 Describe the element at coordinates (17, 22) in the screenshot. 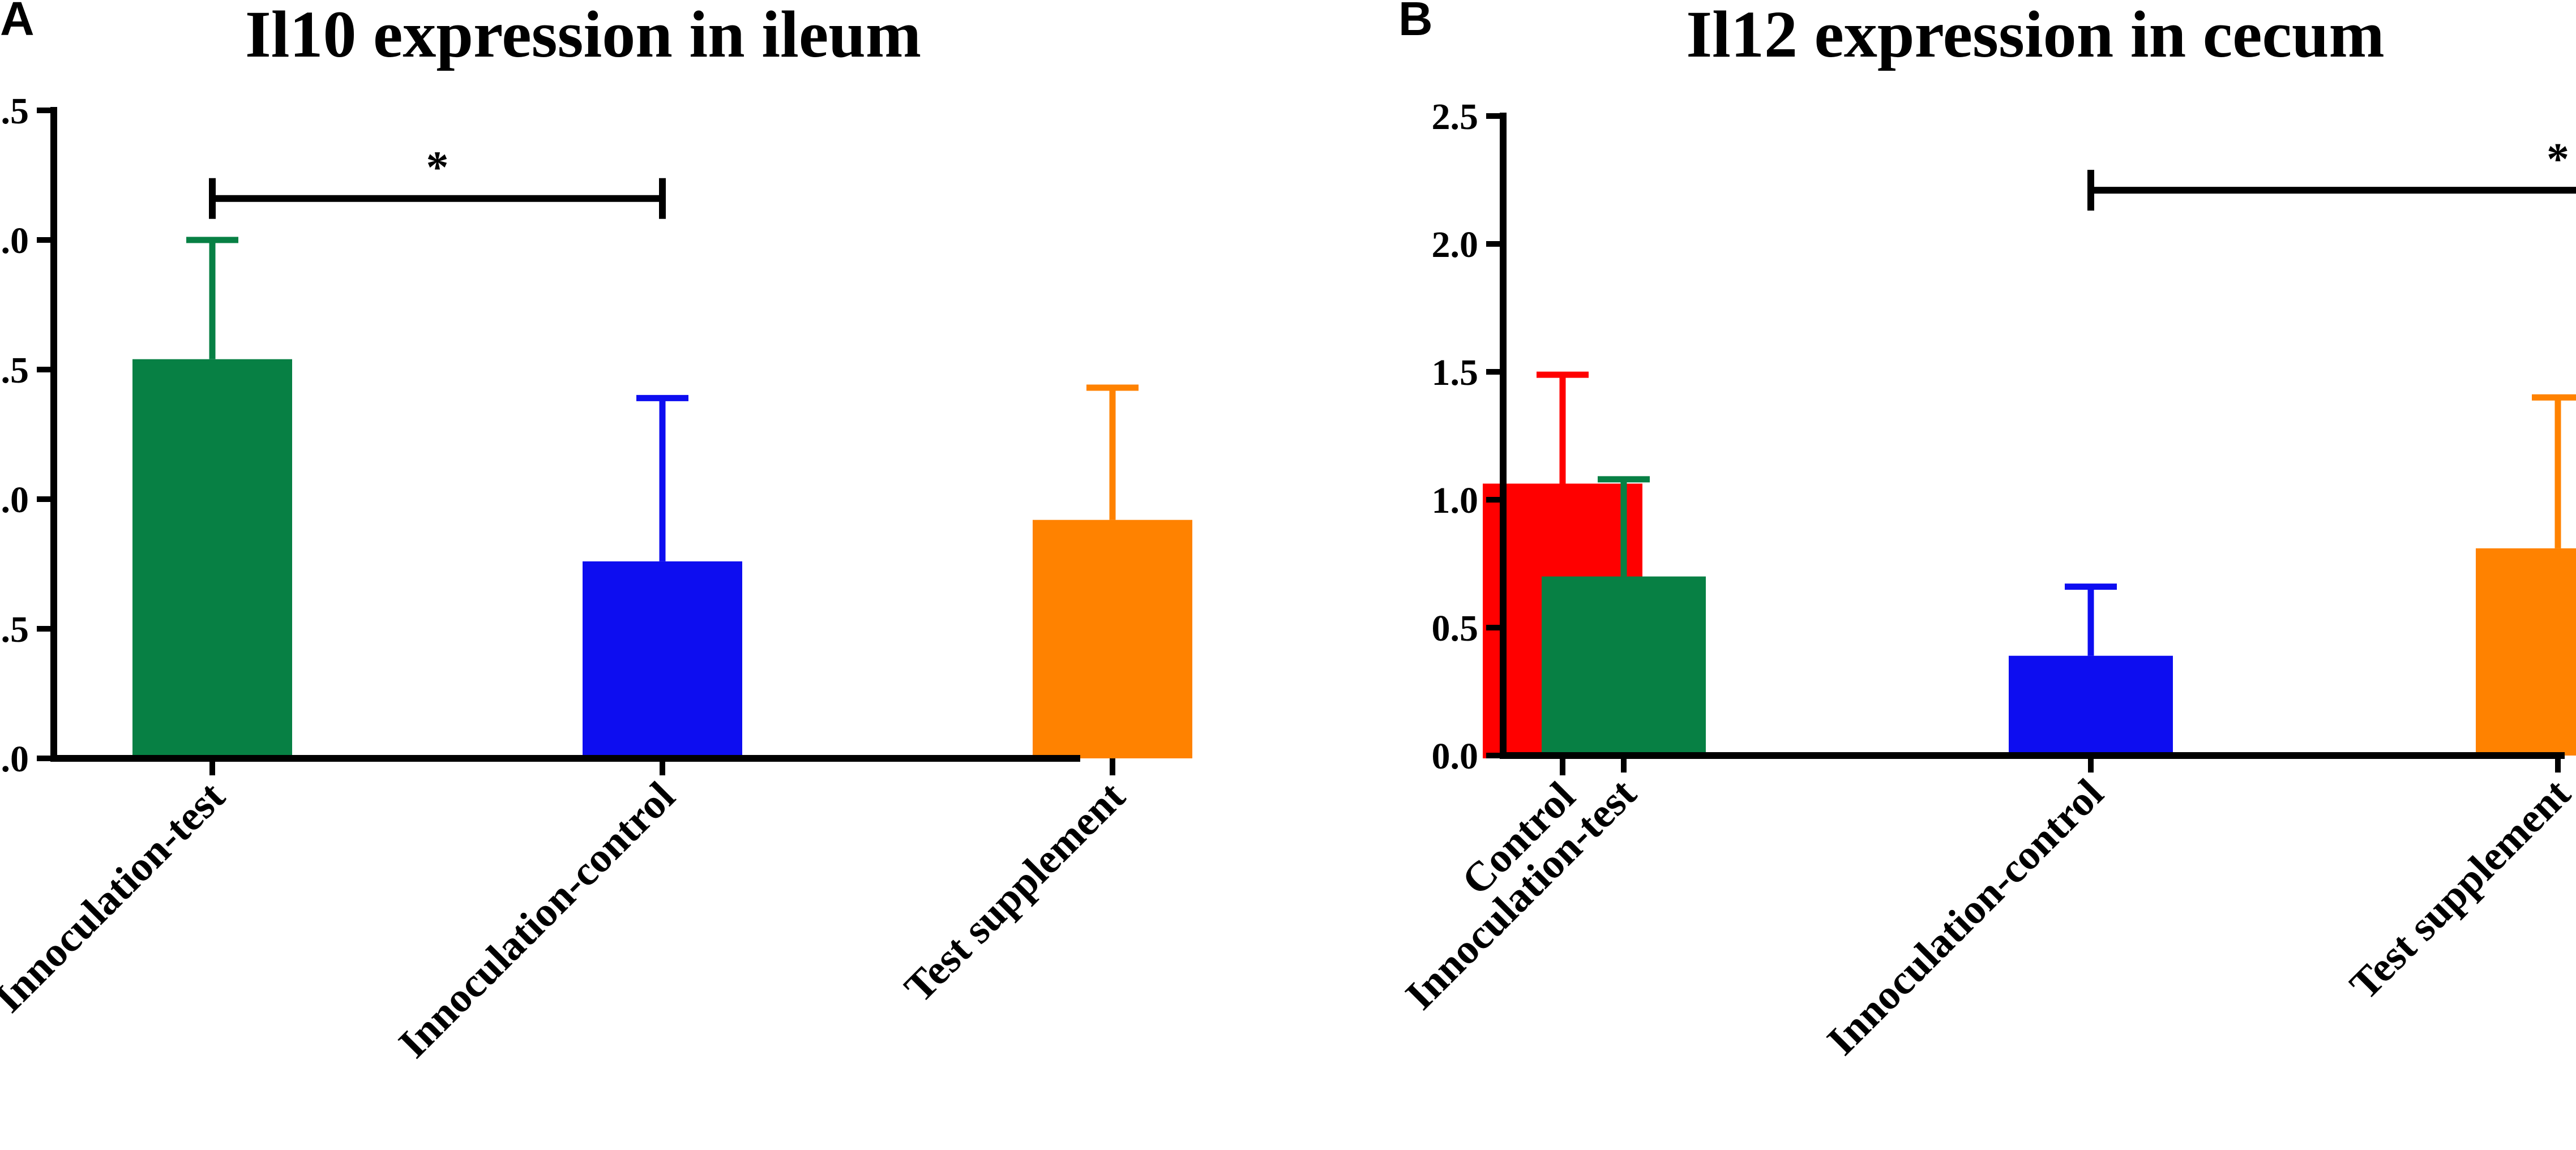

I see `panel-letter-a: A` at that location.